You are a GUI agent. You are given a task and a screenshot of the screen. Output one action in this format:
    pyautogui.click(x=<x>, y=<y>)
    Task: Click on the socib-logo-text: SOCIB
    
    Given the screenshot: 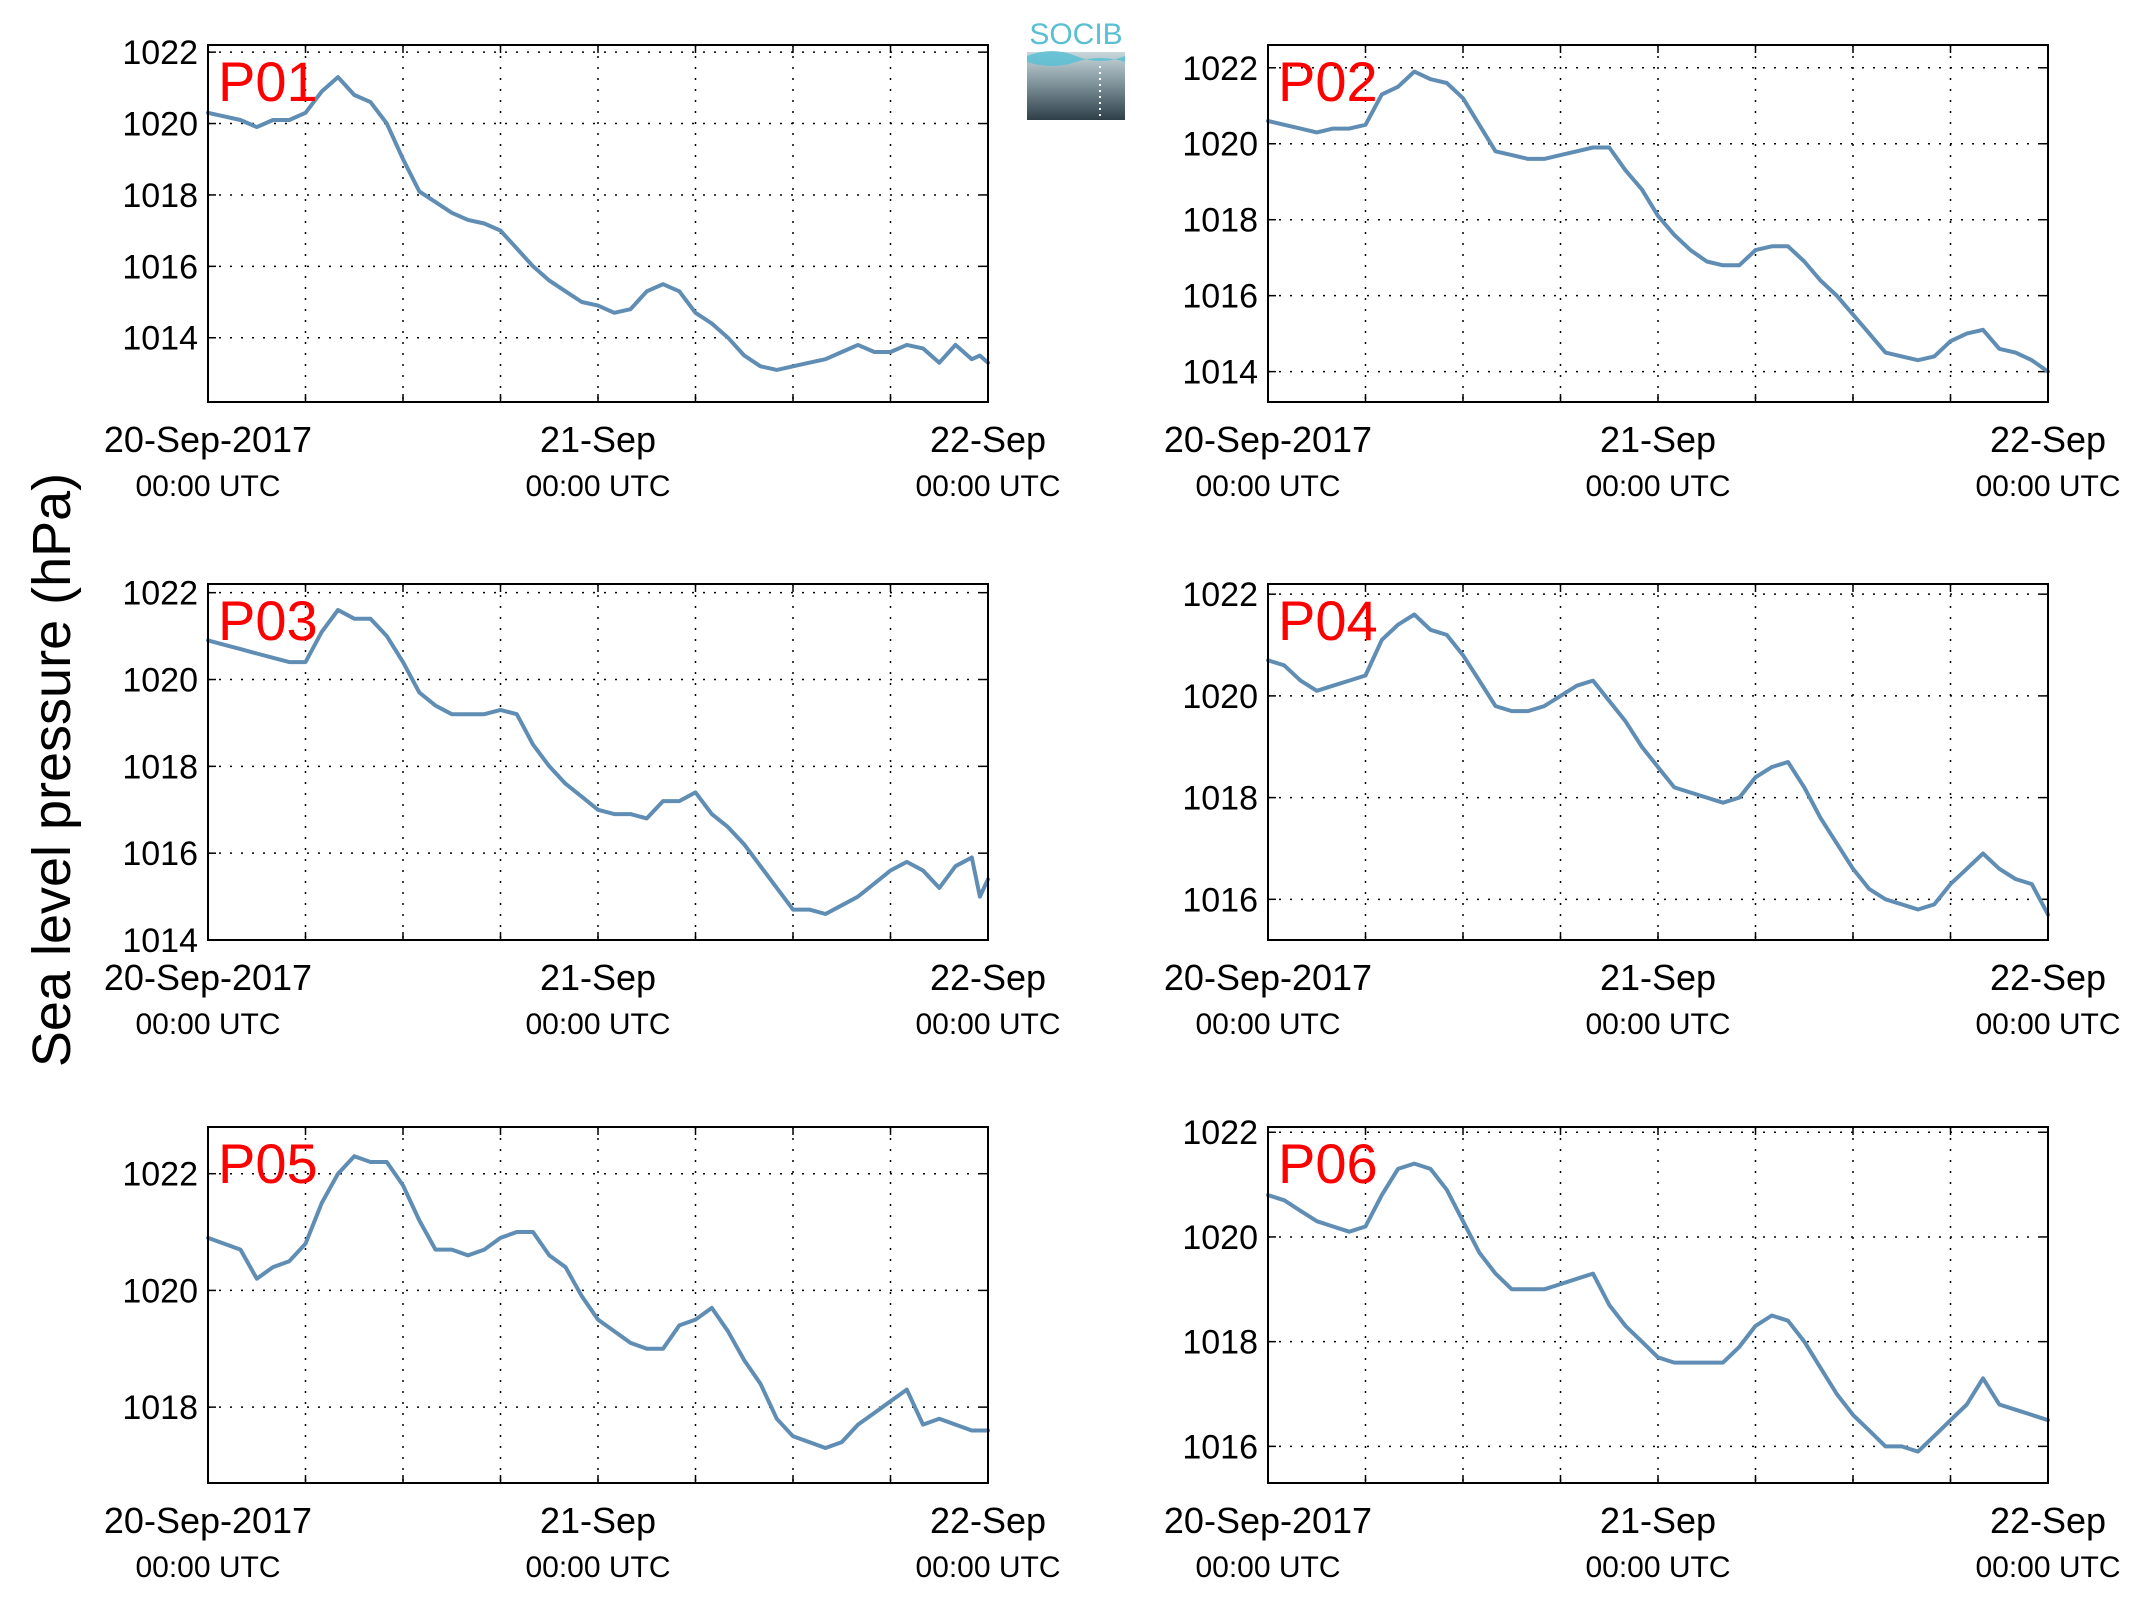 What is the action you would take?
    pyautogui.click(x=1075, y=34)
    